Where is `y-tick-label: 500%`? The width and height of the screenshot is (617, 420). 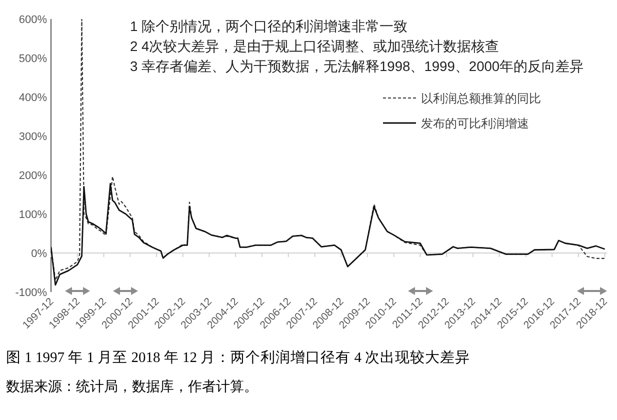
y-tick-label: 500% is located at coordinates (33, 59).